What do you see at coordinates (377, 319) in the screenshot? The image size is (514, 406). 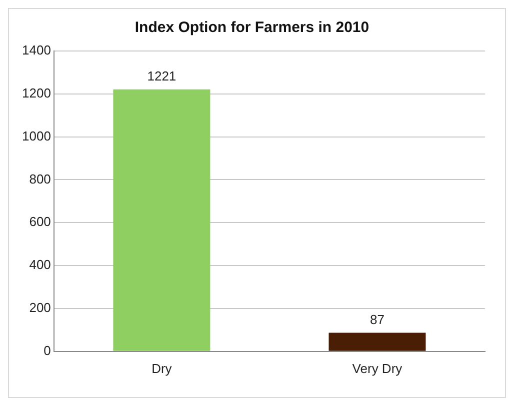 I see `data-label: 87` at bounding box center [377, 319].